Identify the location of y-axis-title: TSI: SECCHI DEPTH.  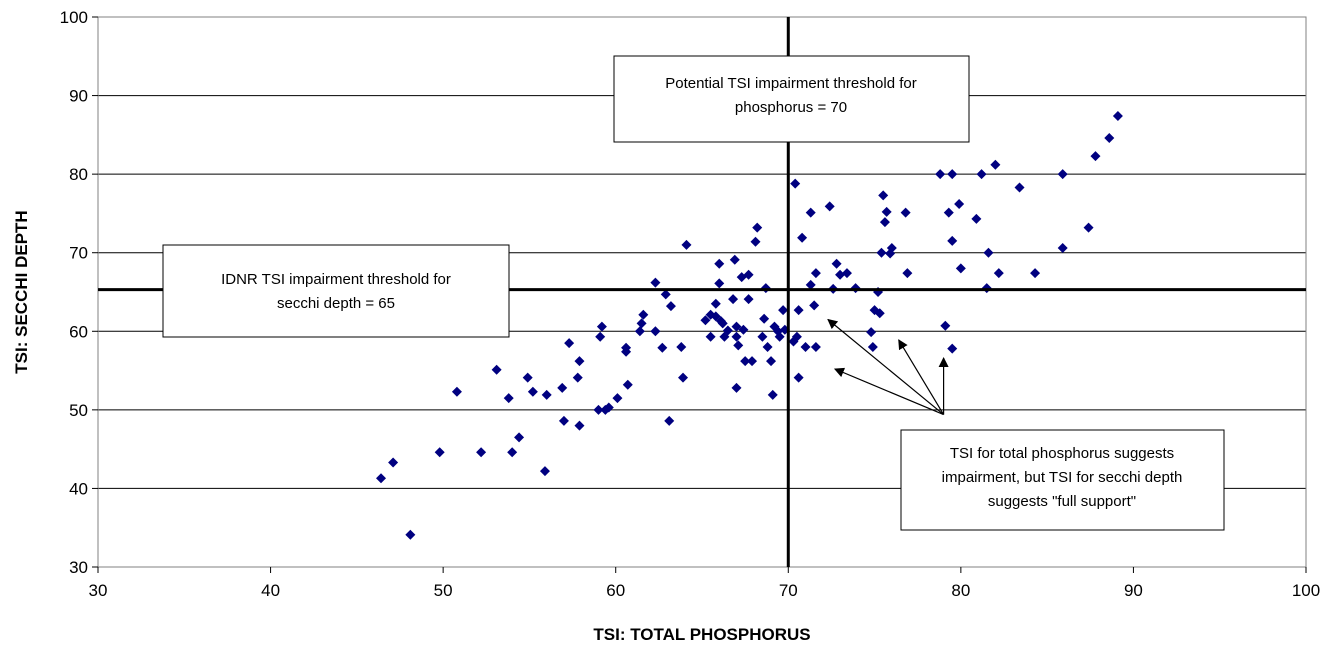
(21, 291).